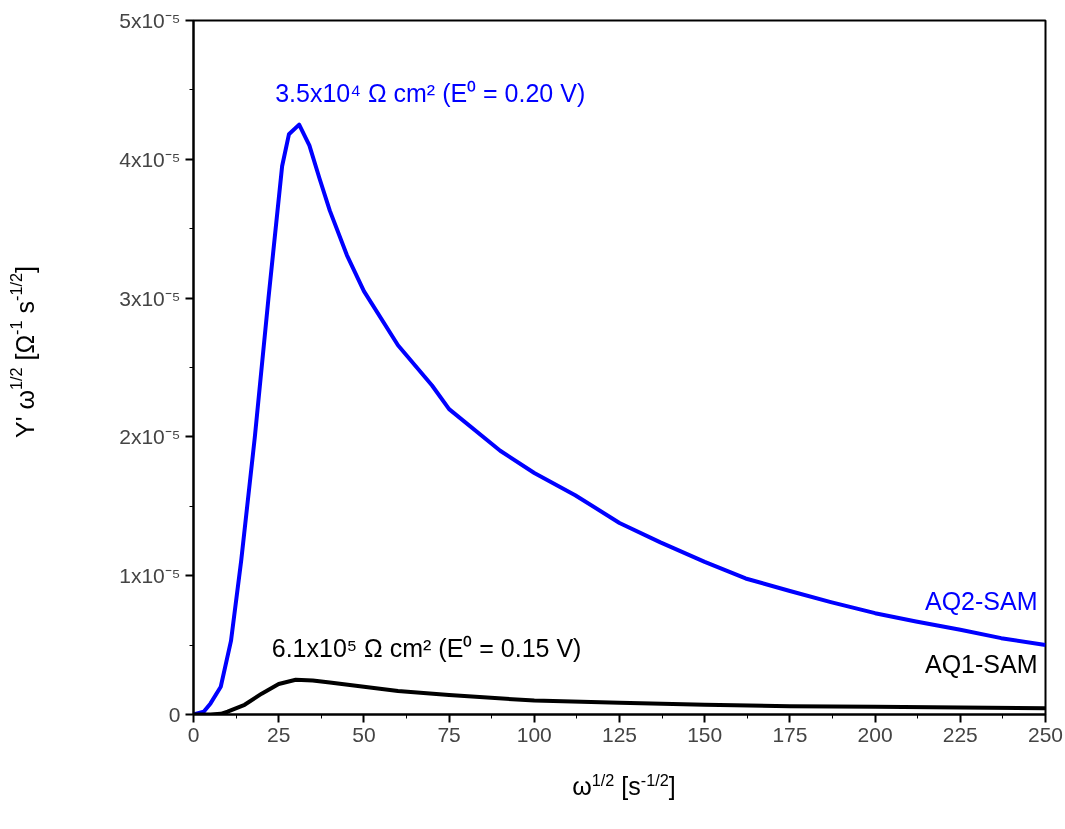 This screenshot has width=1065, height=829. I want to click on y-tick-label: 4x10⁻⁵, so click(150, 159).